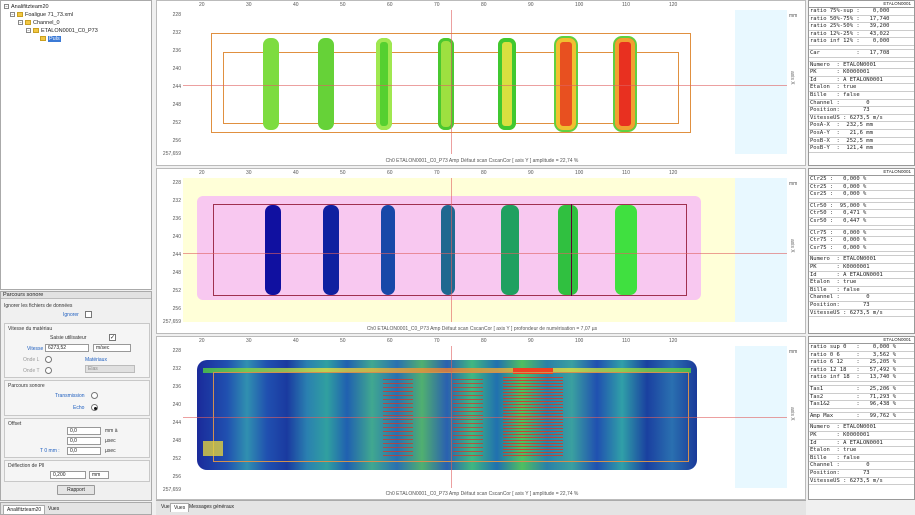 The image size is (915, 515). What do you see at coordinates (84, 441) in the screenshot?
I see `offset-us-input: 0,0` at bounding box center [84, 441].